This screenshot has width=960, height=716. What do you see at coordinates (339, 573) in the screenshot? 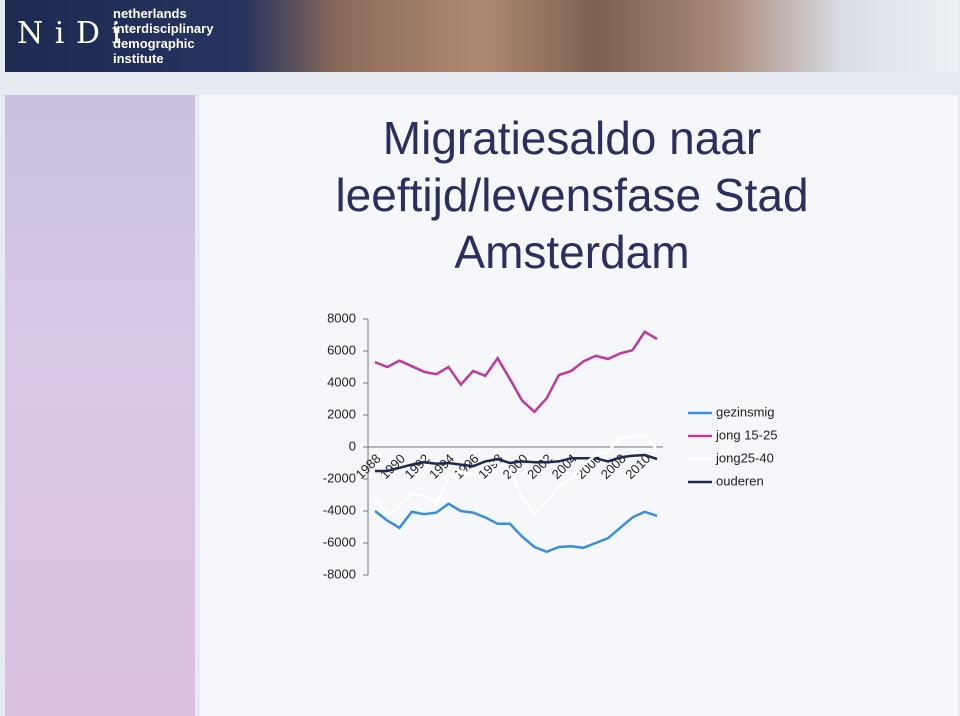
I see `y-tick-label: -8000` at bounding box center [339, 573].